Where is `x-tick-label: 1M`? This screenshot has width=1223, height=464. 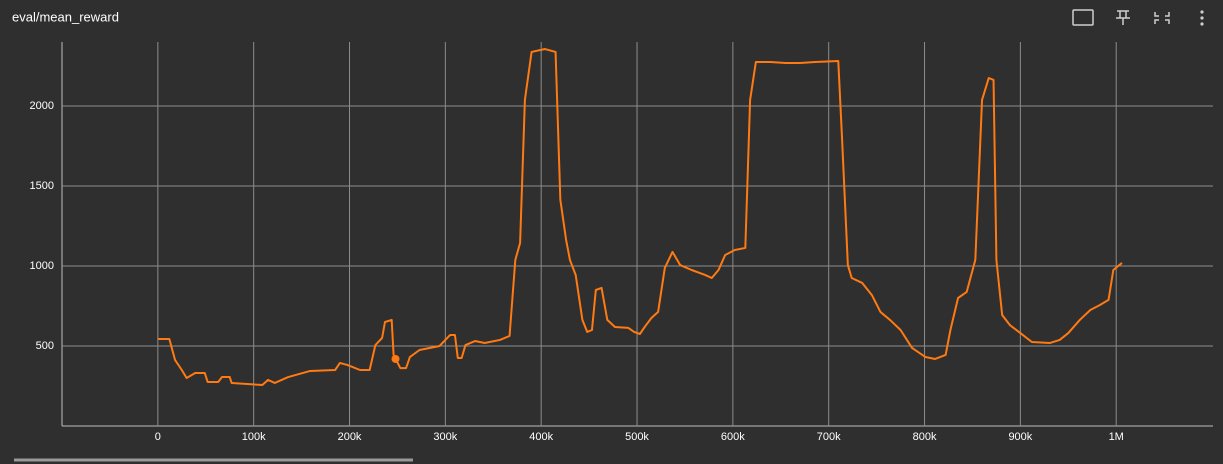 x-tick-label: 1M is located at coordinates (1116, 437).